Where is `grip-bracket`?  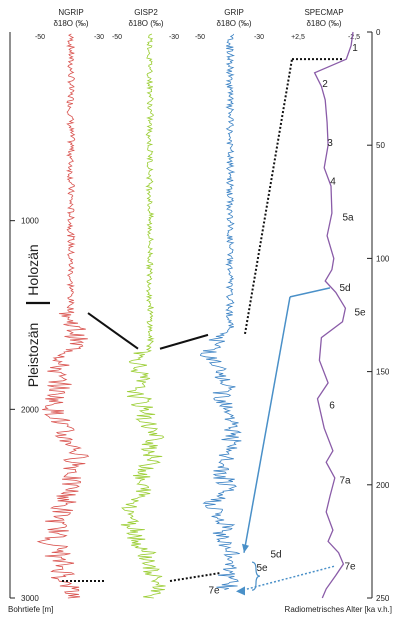
grip-bracket is located at coordinates (256, 576).